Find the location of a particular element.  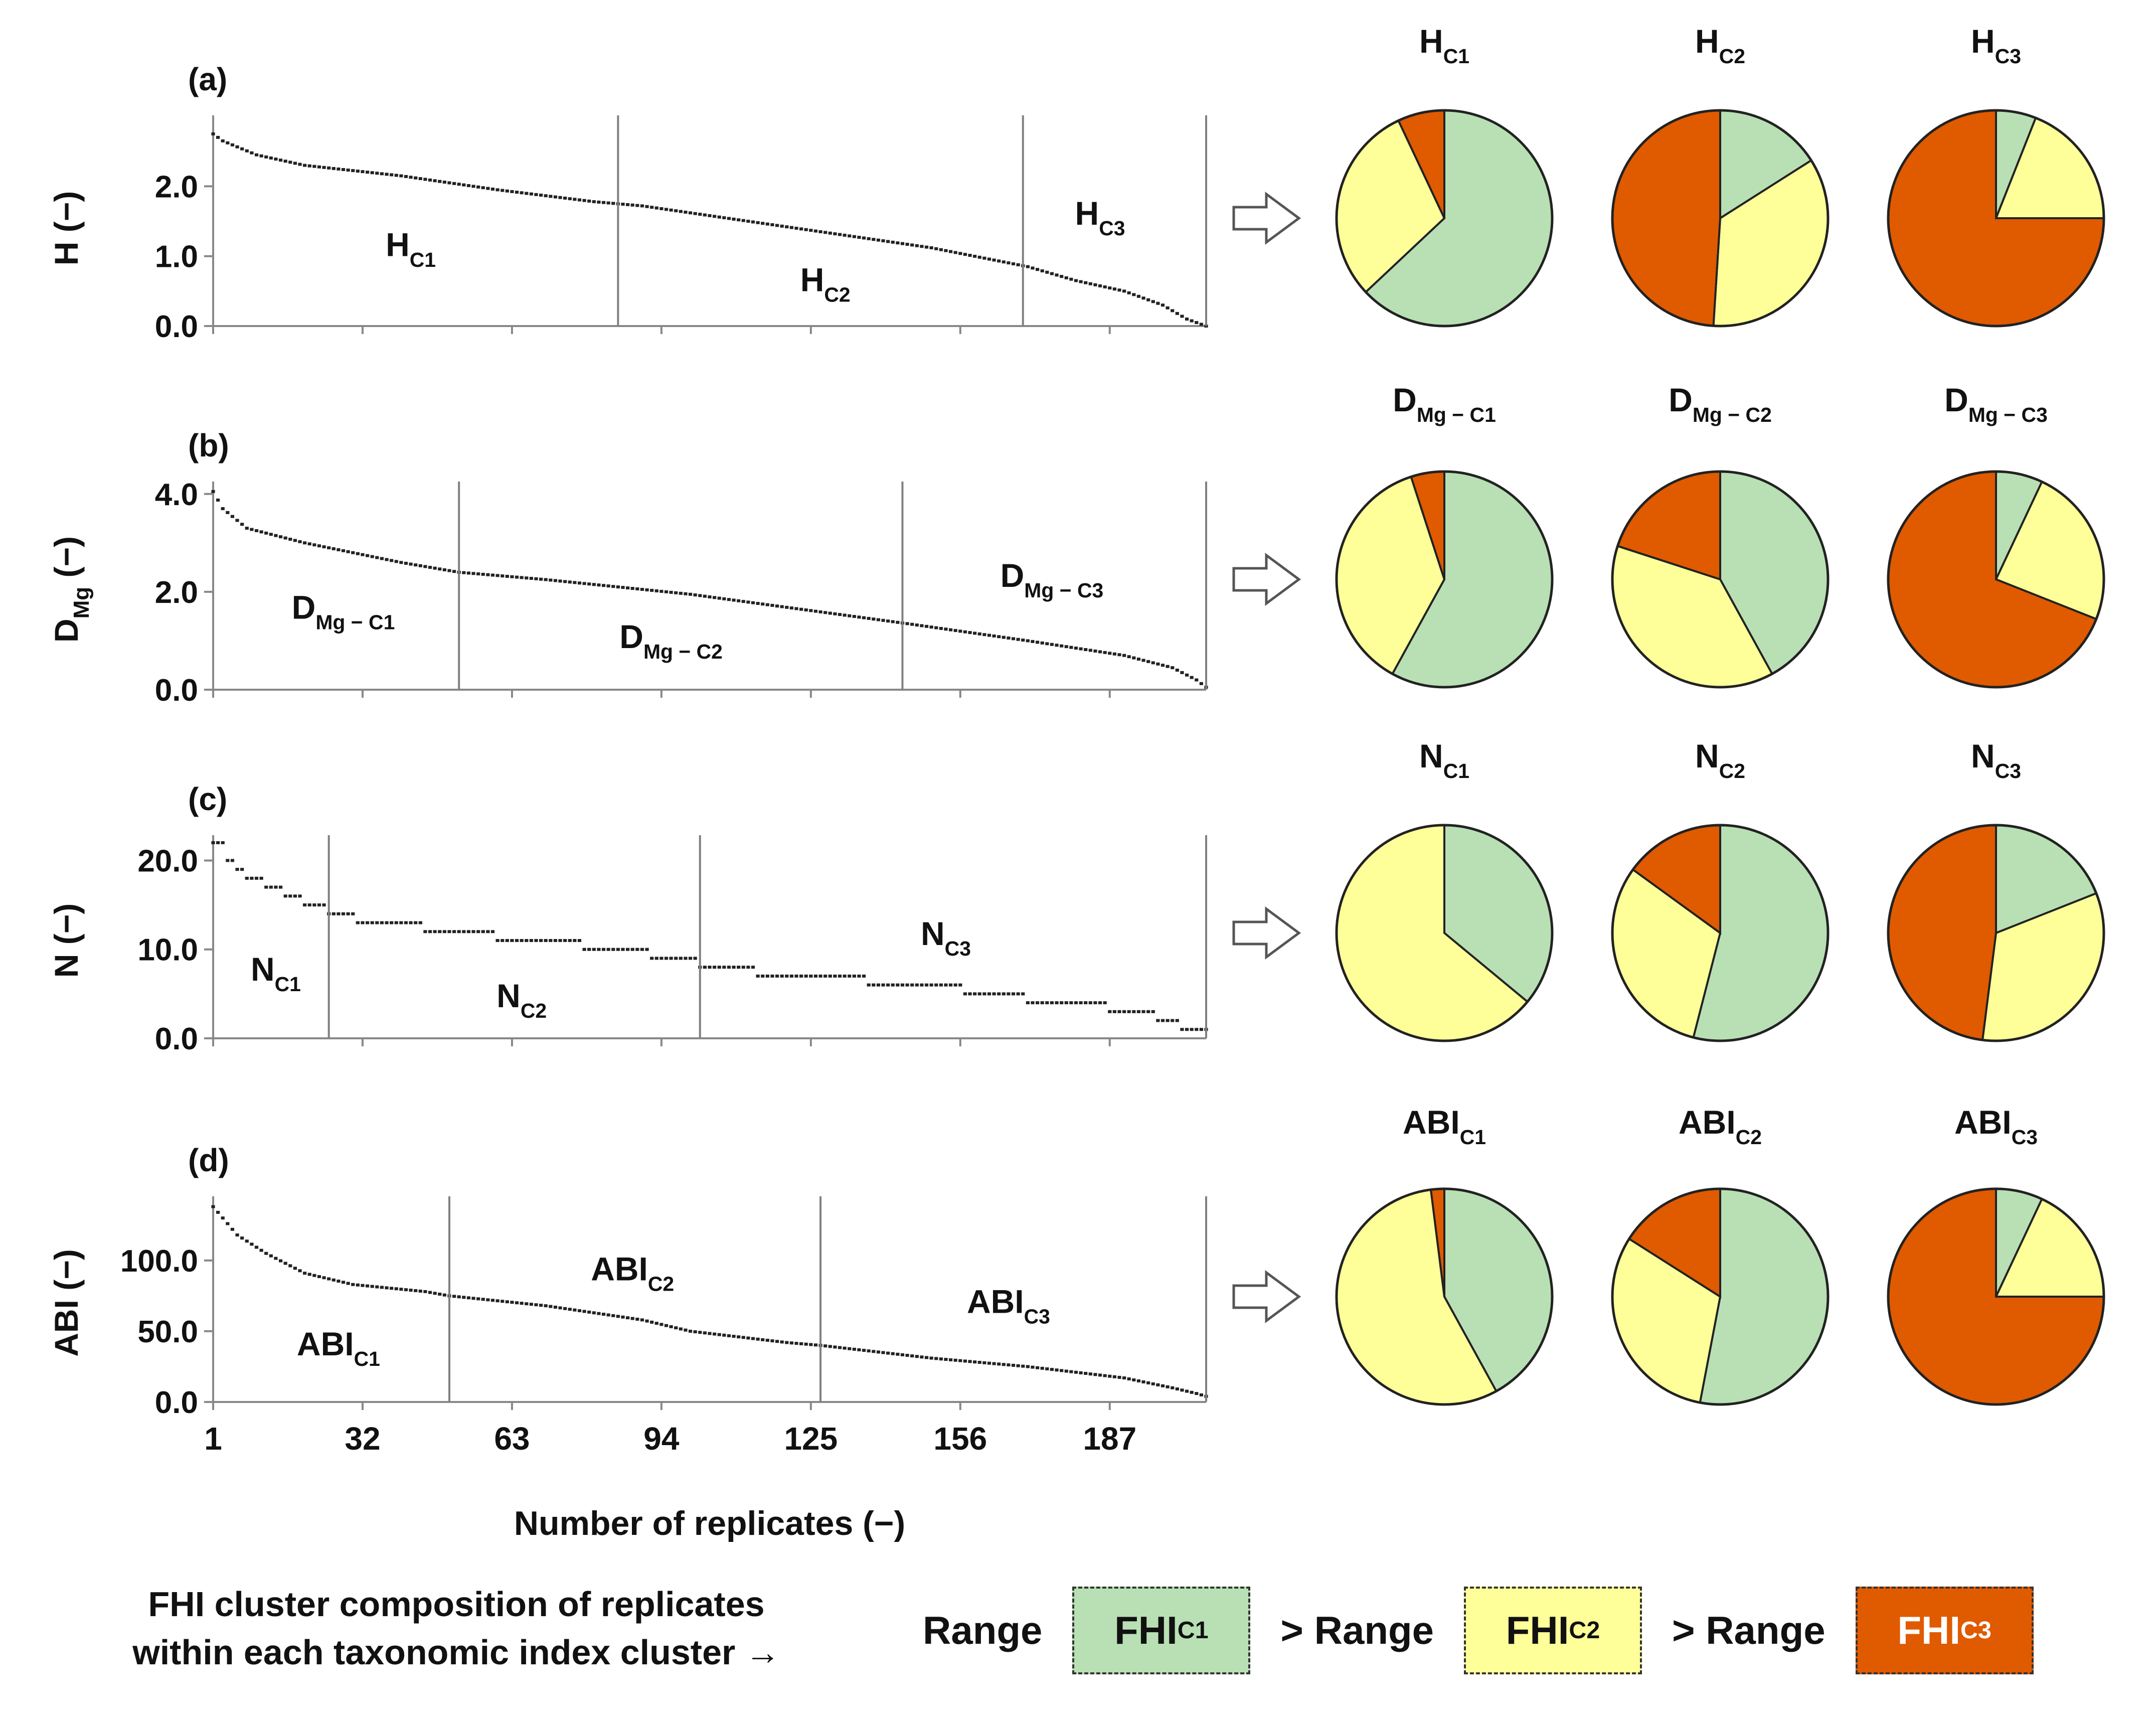

legend-box-fhi-c1-main: FHI is located at coordinates (1146, 1630).